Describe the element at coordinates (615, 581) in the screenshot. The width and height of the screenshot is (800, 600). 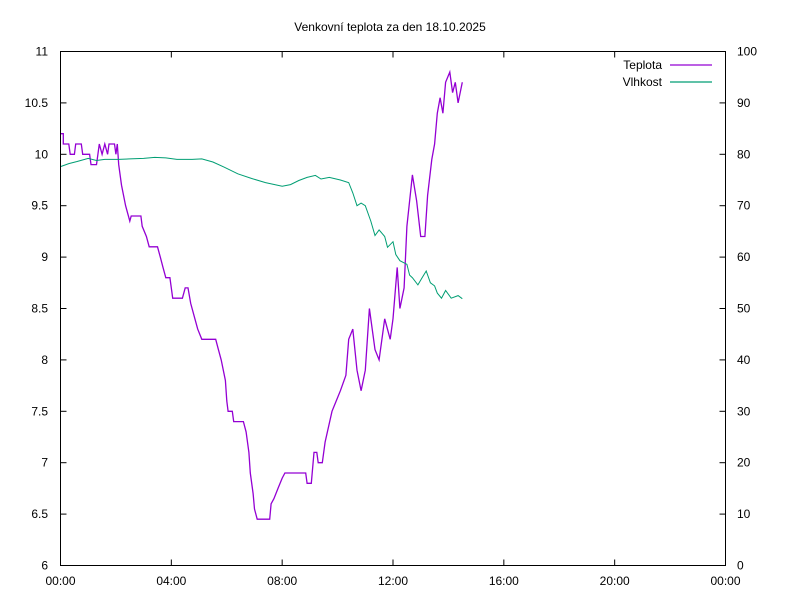
I see `x-tick-label: 20:00` at that location.